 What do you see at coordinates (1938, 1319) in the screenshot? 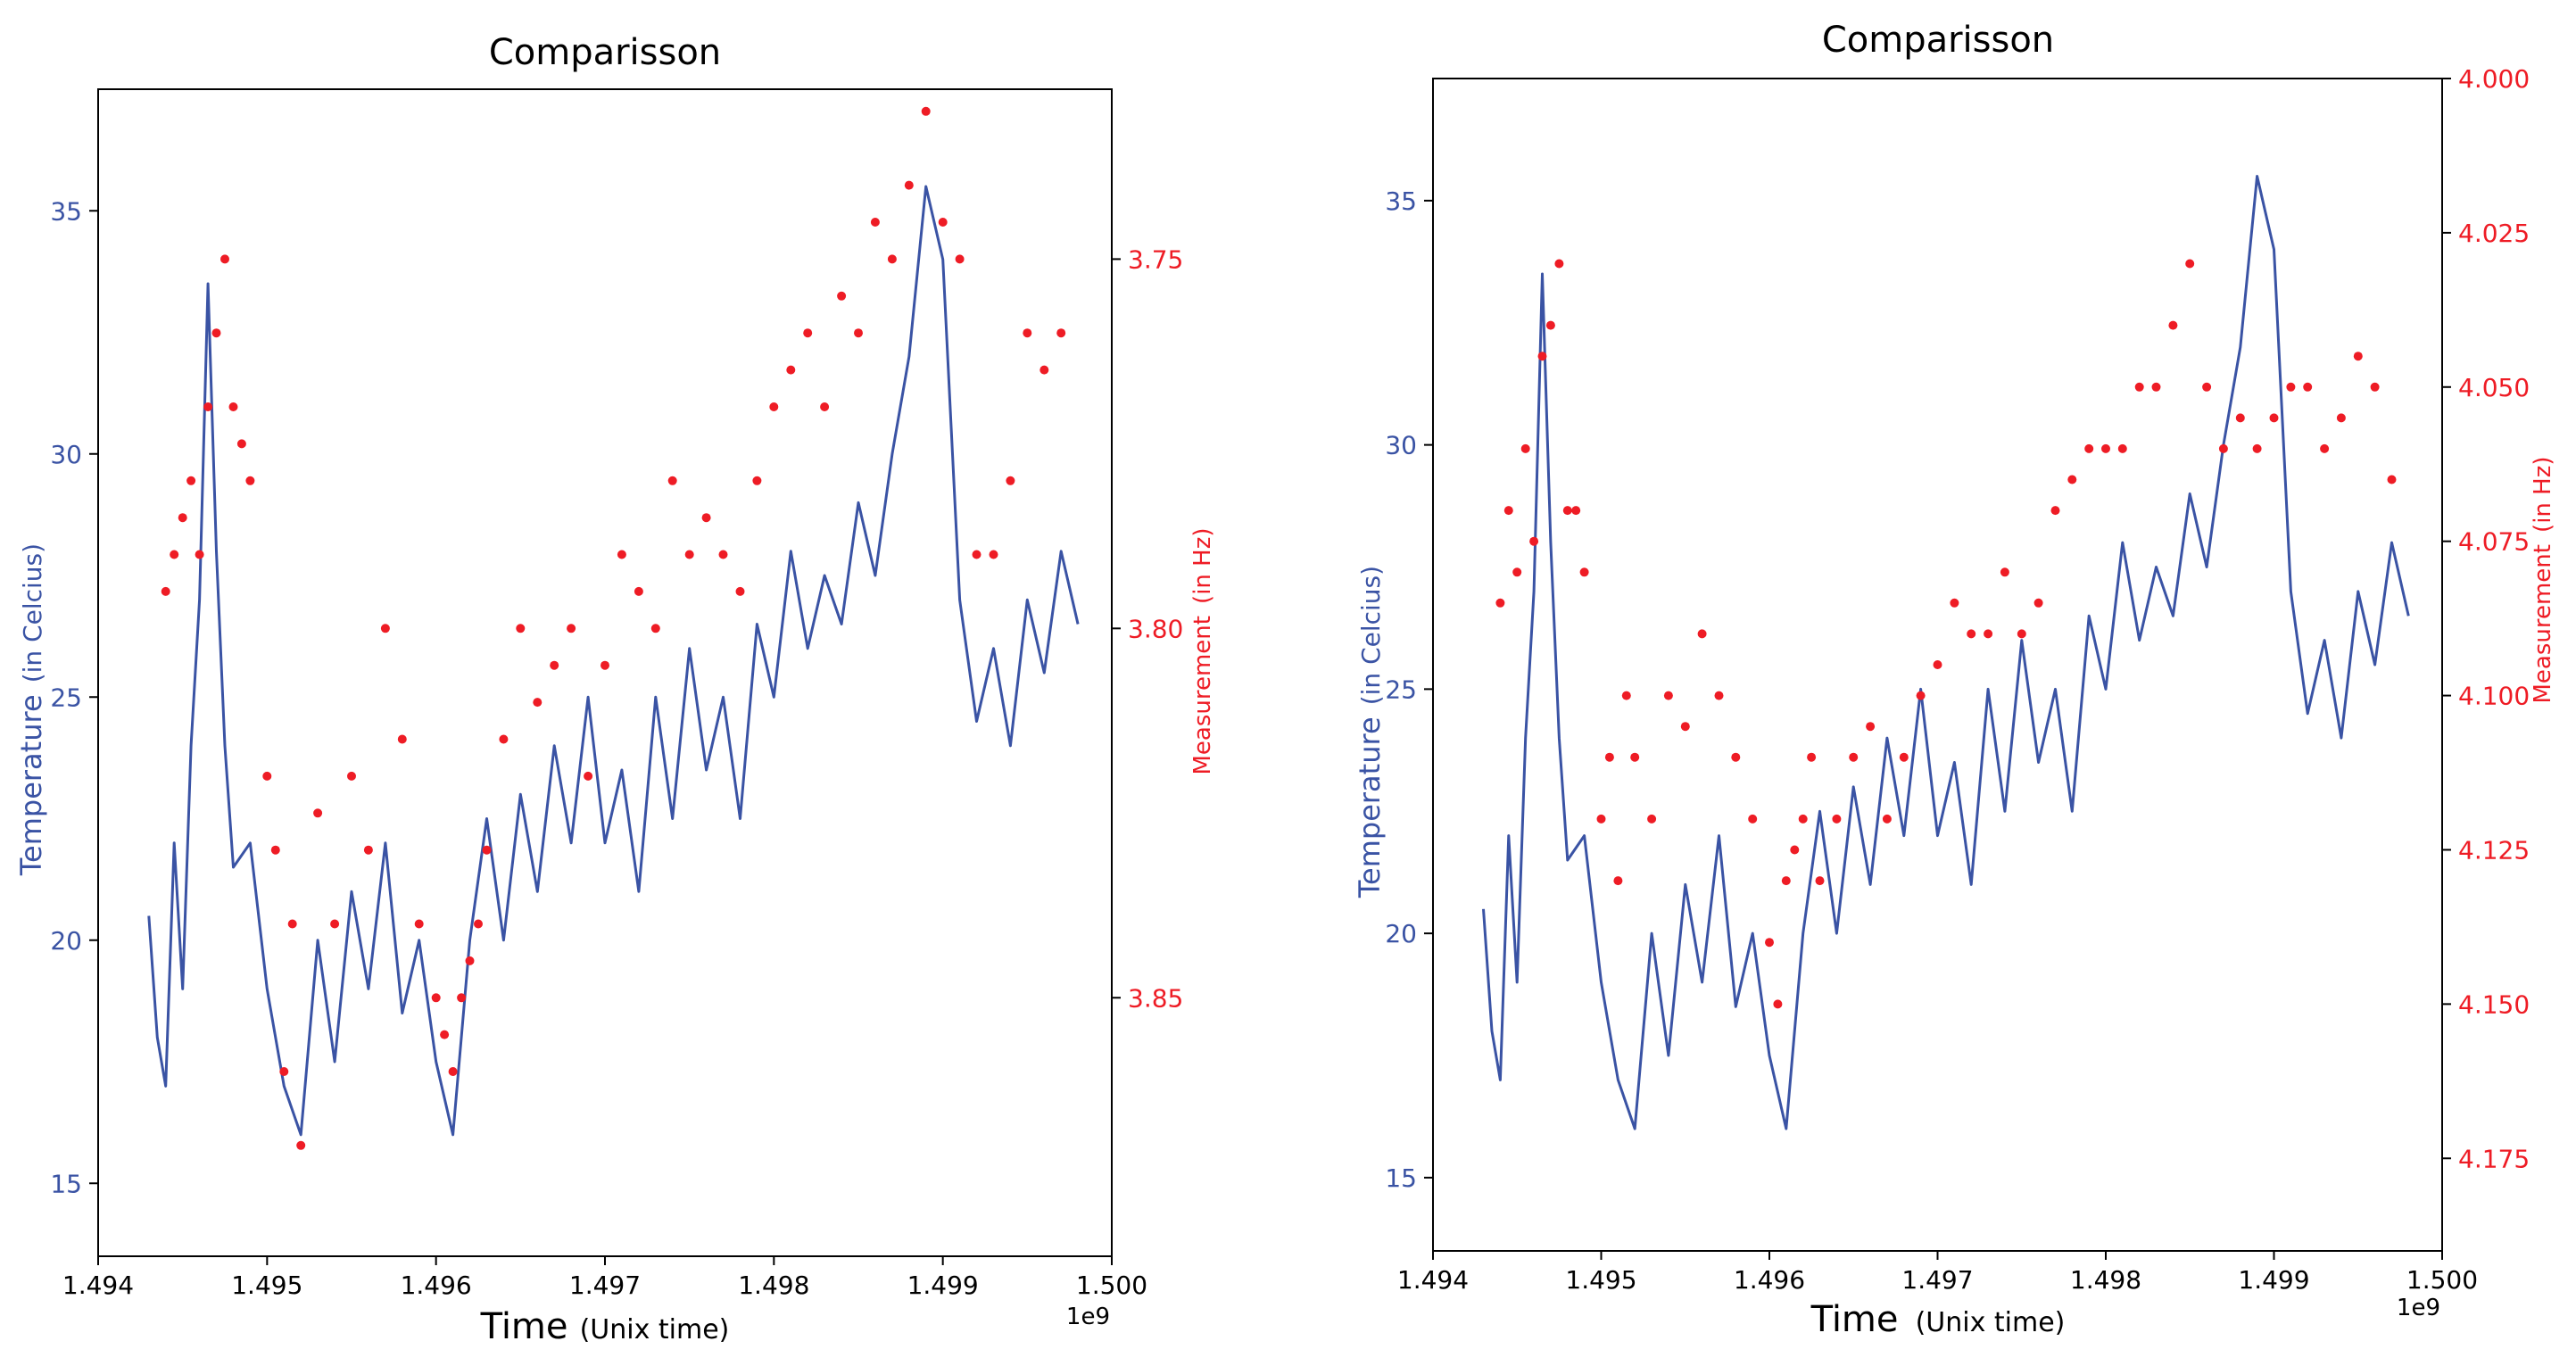
I see `right-chart-x-axis-label: Time (Unix time)` at bounding box center [1938, 1319].